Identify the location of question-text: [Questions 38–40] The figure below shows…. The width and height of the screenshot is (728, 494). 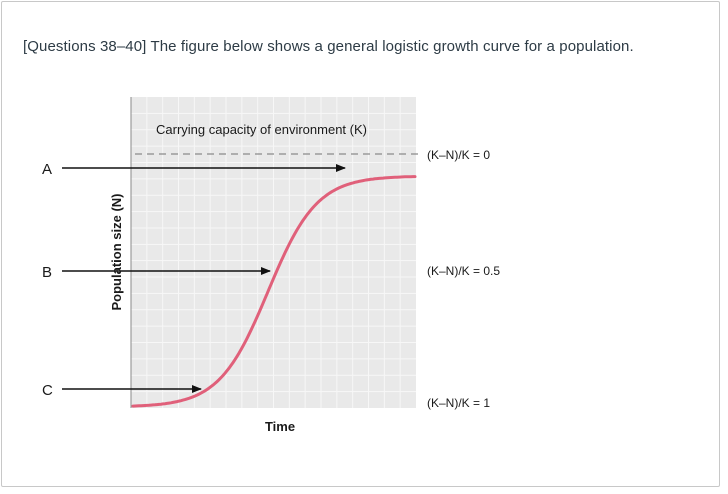
(328, 46).